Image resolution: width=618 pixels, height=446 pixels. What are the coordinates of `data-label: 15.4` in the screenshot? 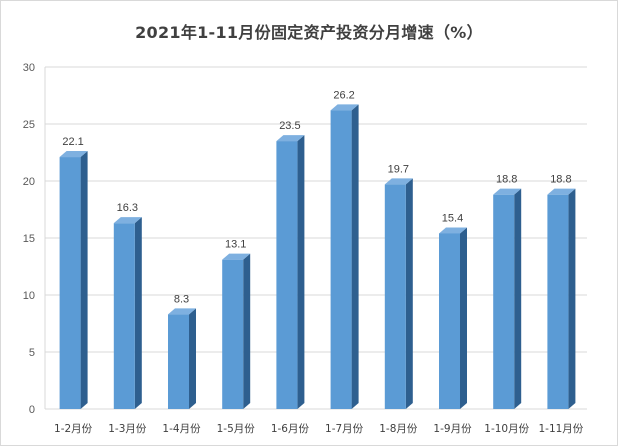 It's located at (452, 218).